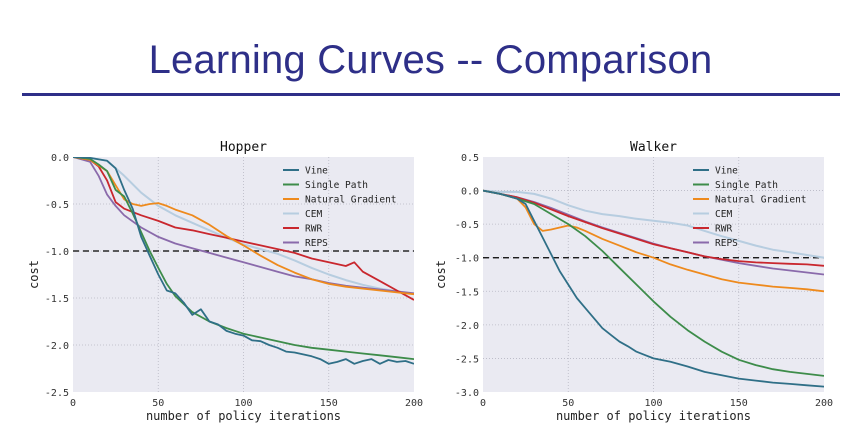  I want to click on slide-title: Learning Curves -- Comparison, so click(430, 60).